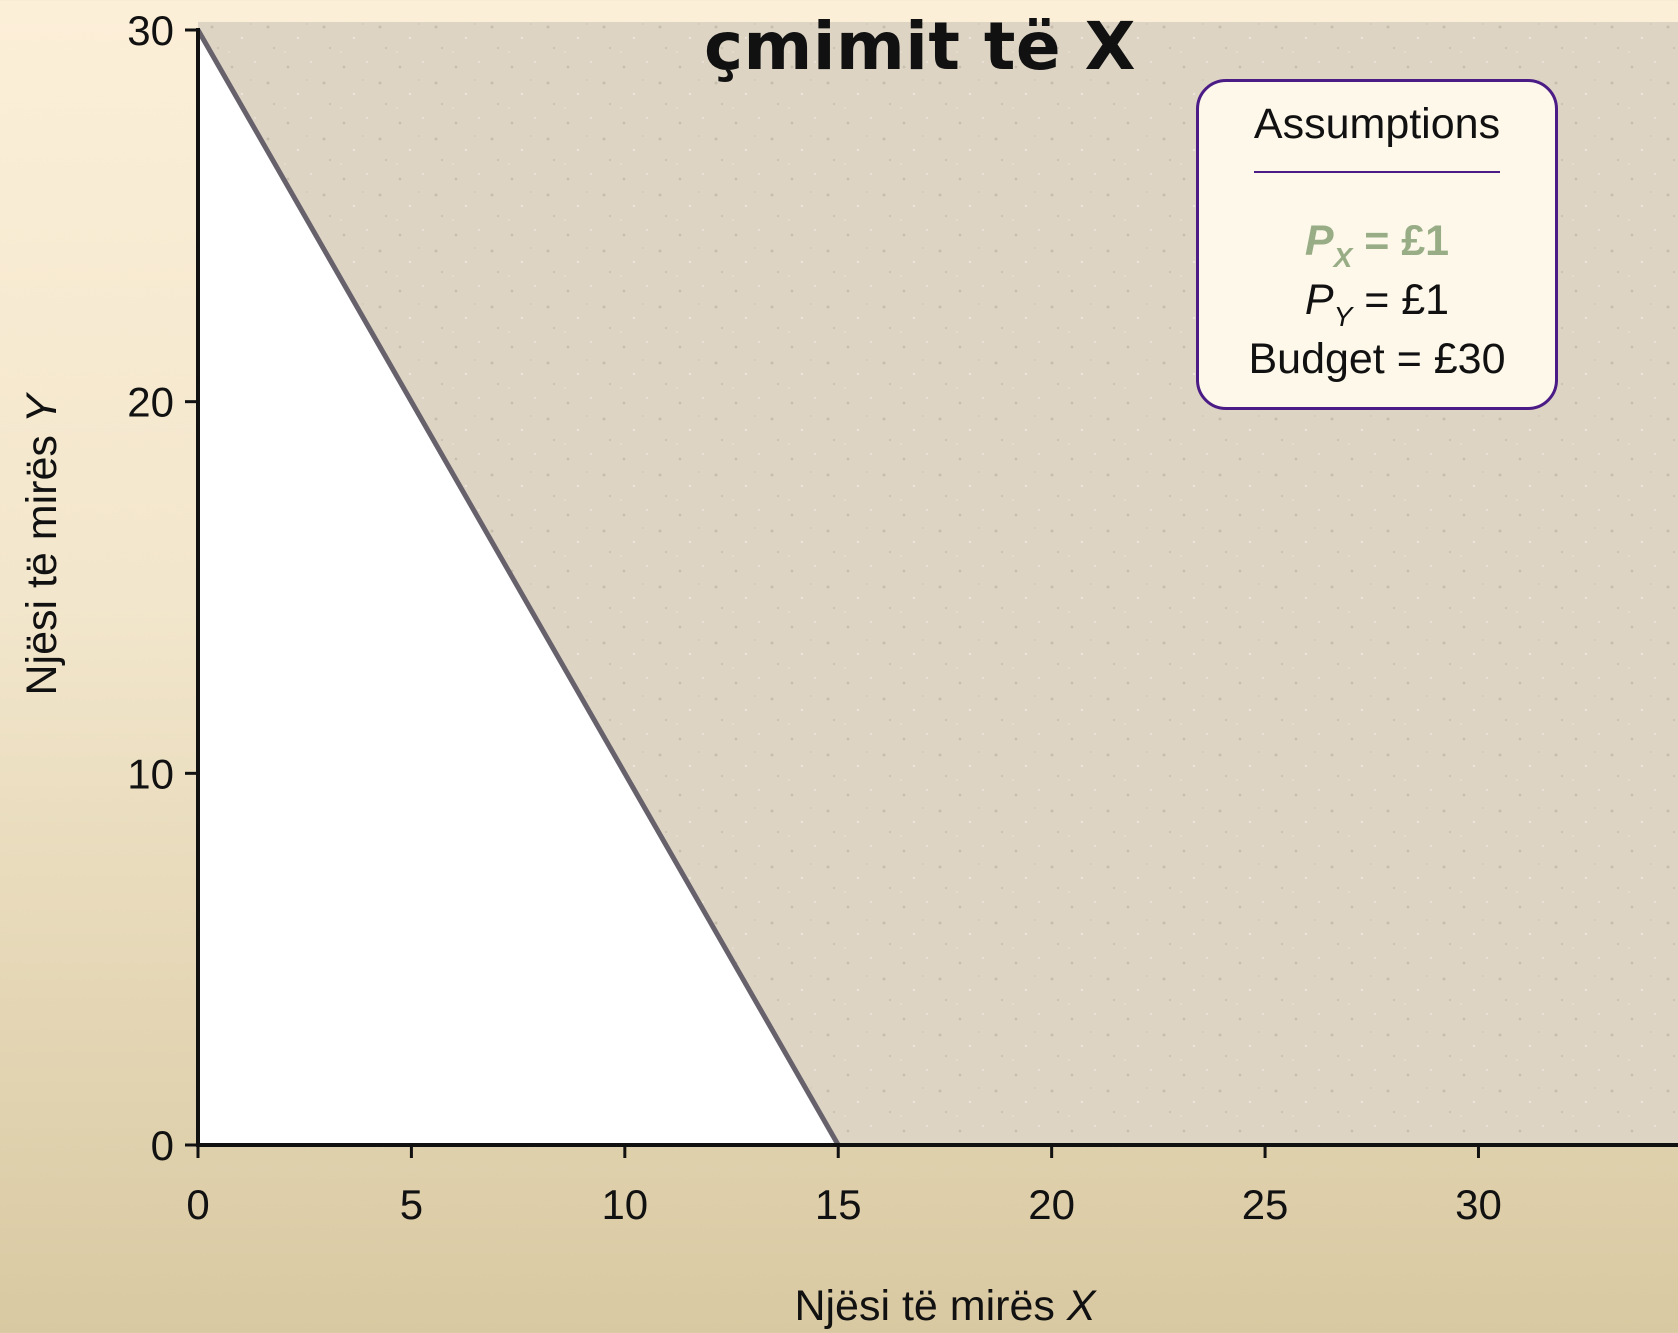 Image resolution: width=1678 pixels, height=1333 pixels. I want to click on y-axis-label: Njësi të mirës Y, so click(42, 543).